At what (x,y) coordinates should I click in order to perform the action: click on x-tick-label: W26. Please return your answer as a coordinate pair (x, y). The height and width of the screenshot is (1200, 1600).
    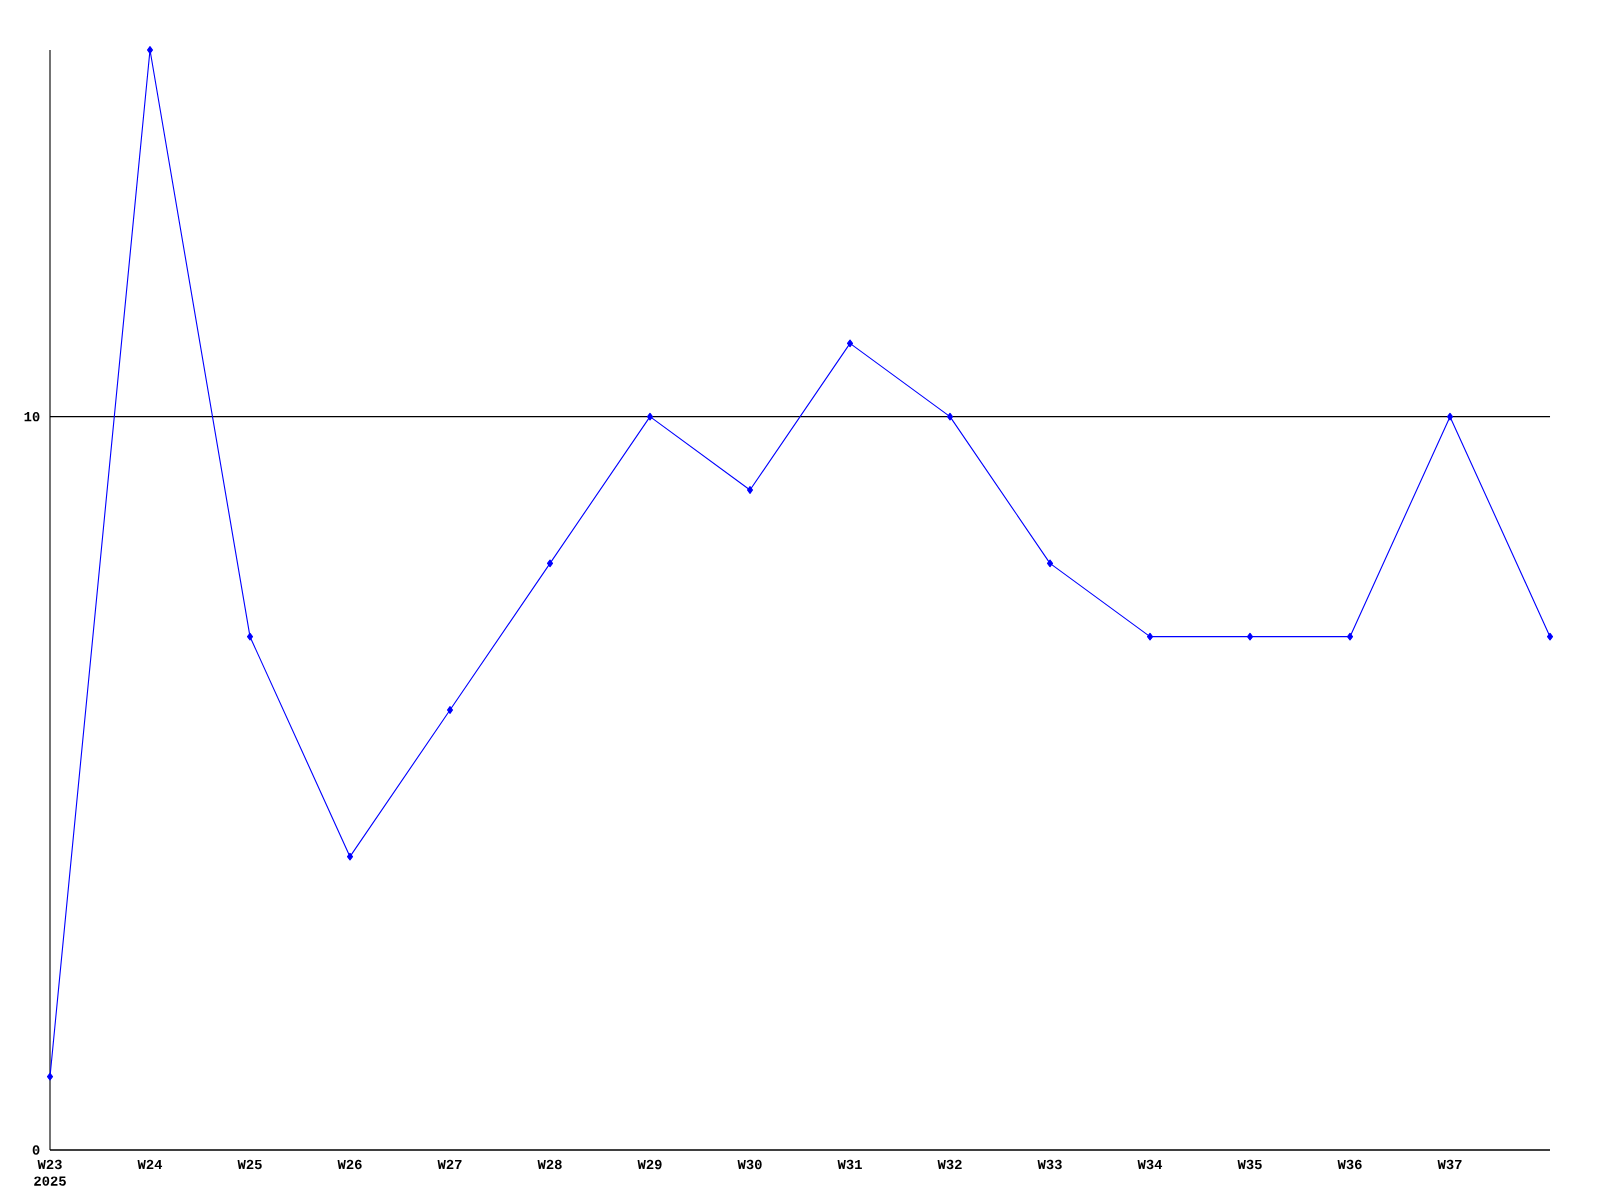
    Looking at the image, I should click on (349, 1164).